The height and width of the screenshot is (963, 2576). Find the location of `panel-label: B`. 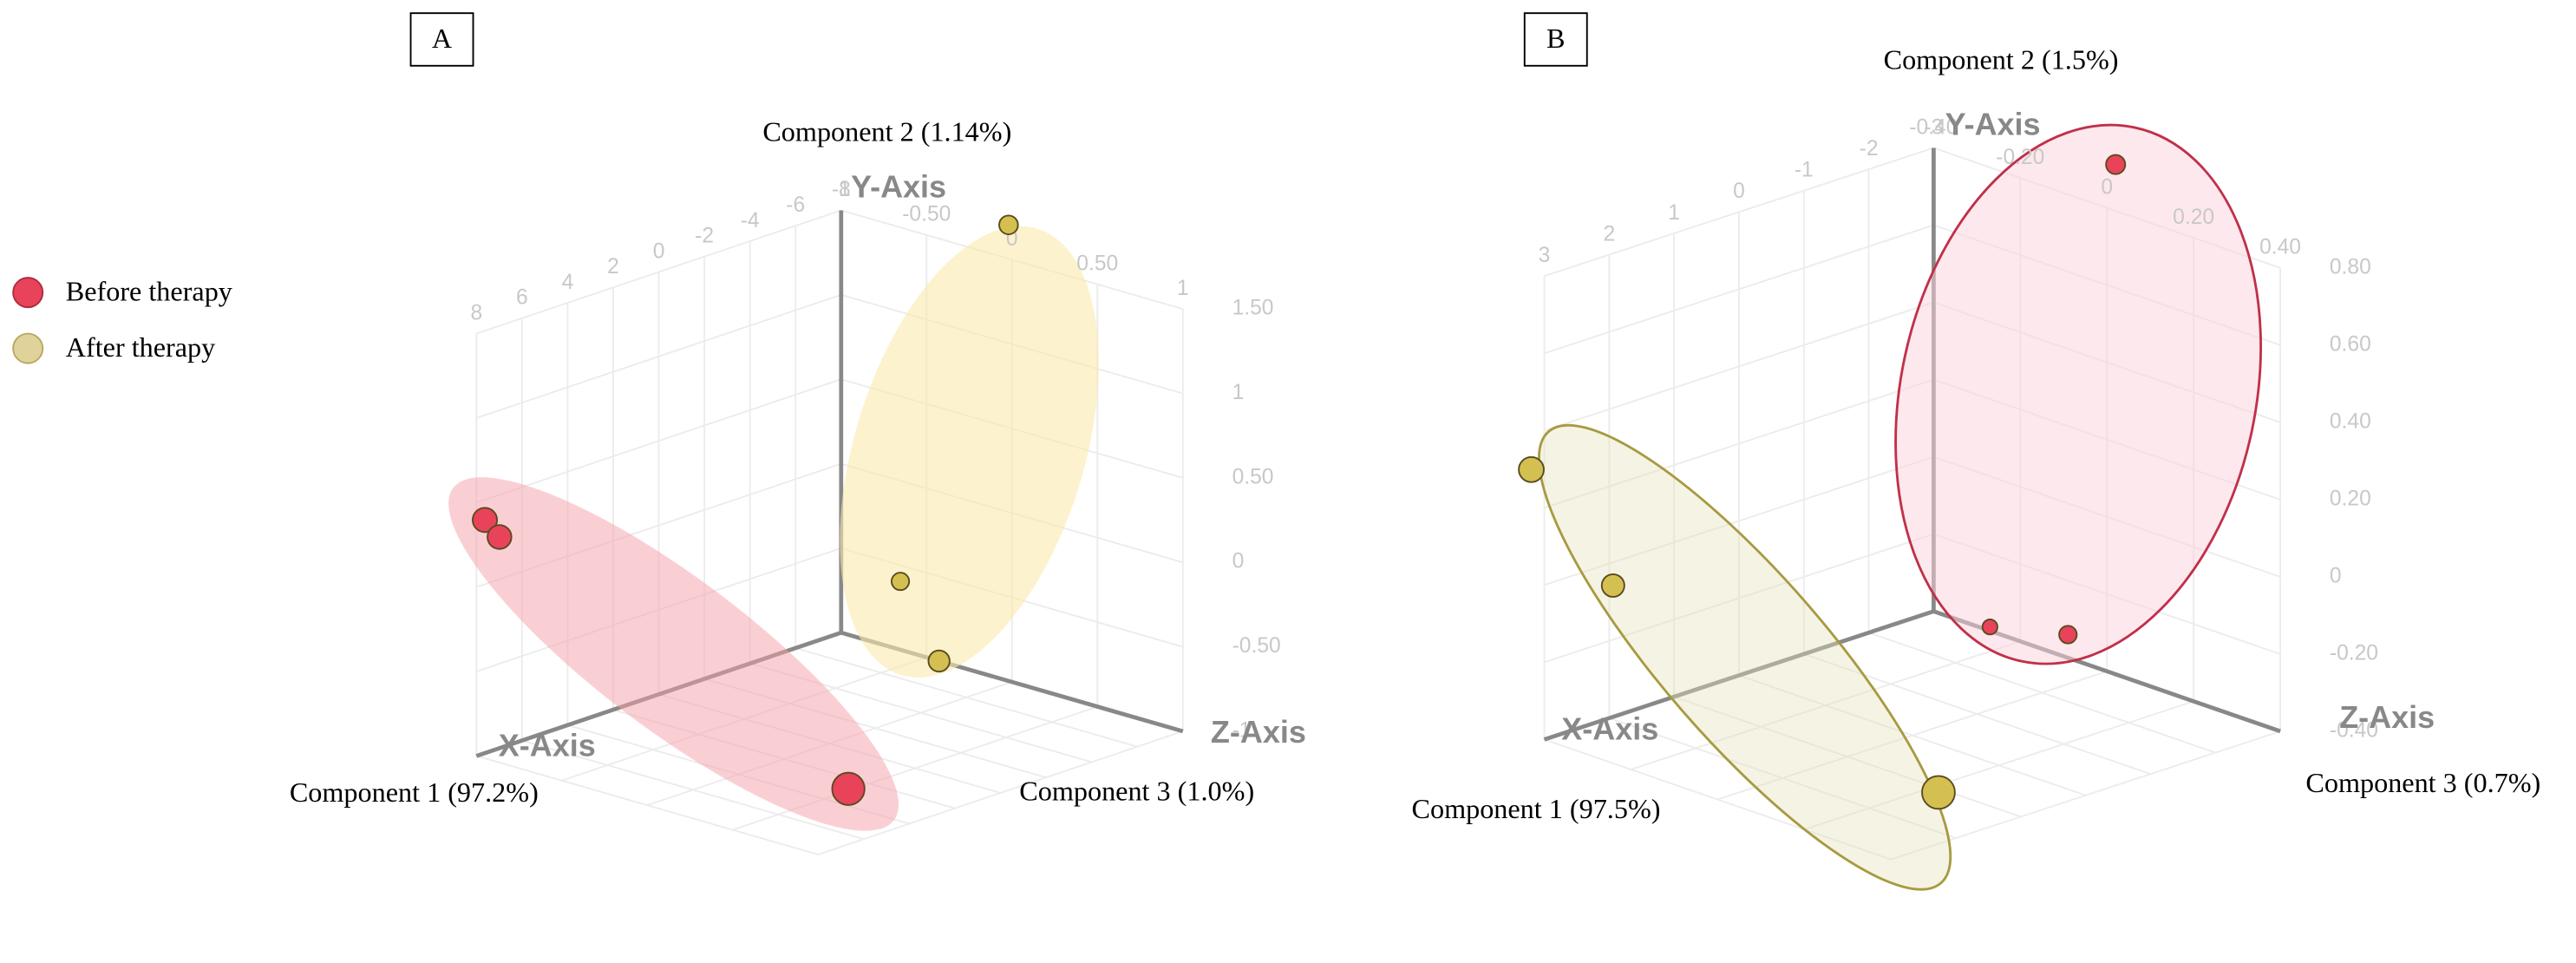

panel-label: B is located at coordinates (1555, 38).